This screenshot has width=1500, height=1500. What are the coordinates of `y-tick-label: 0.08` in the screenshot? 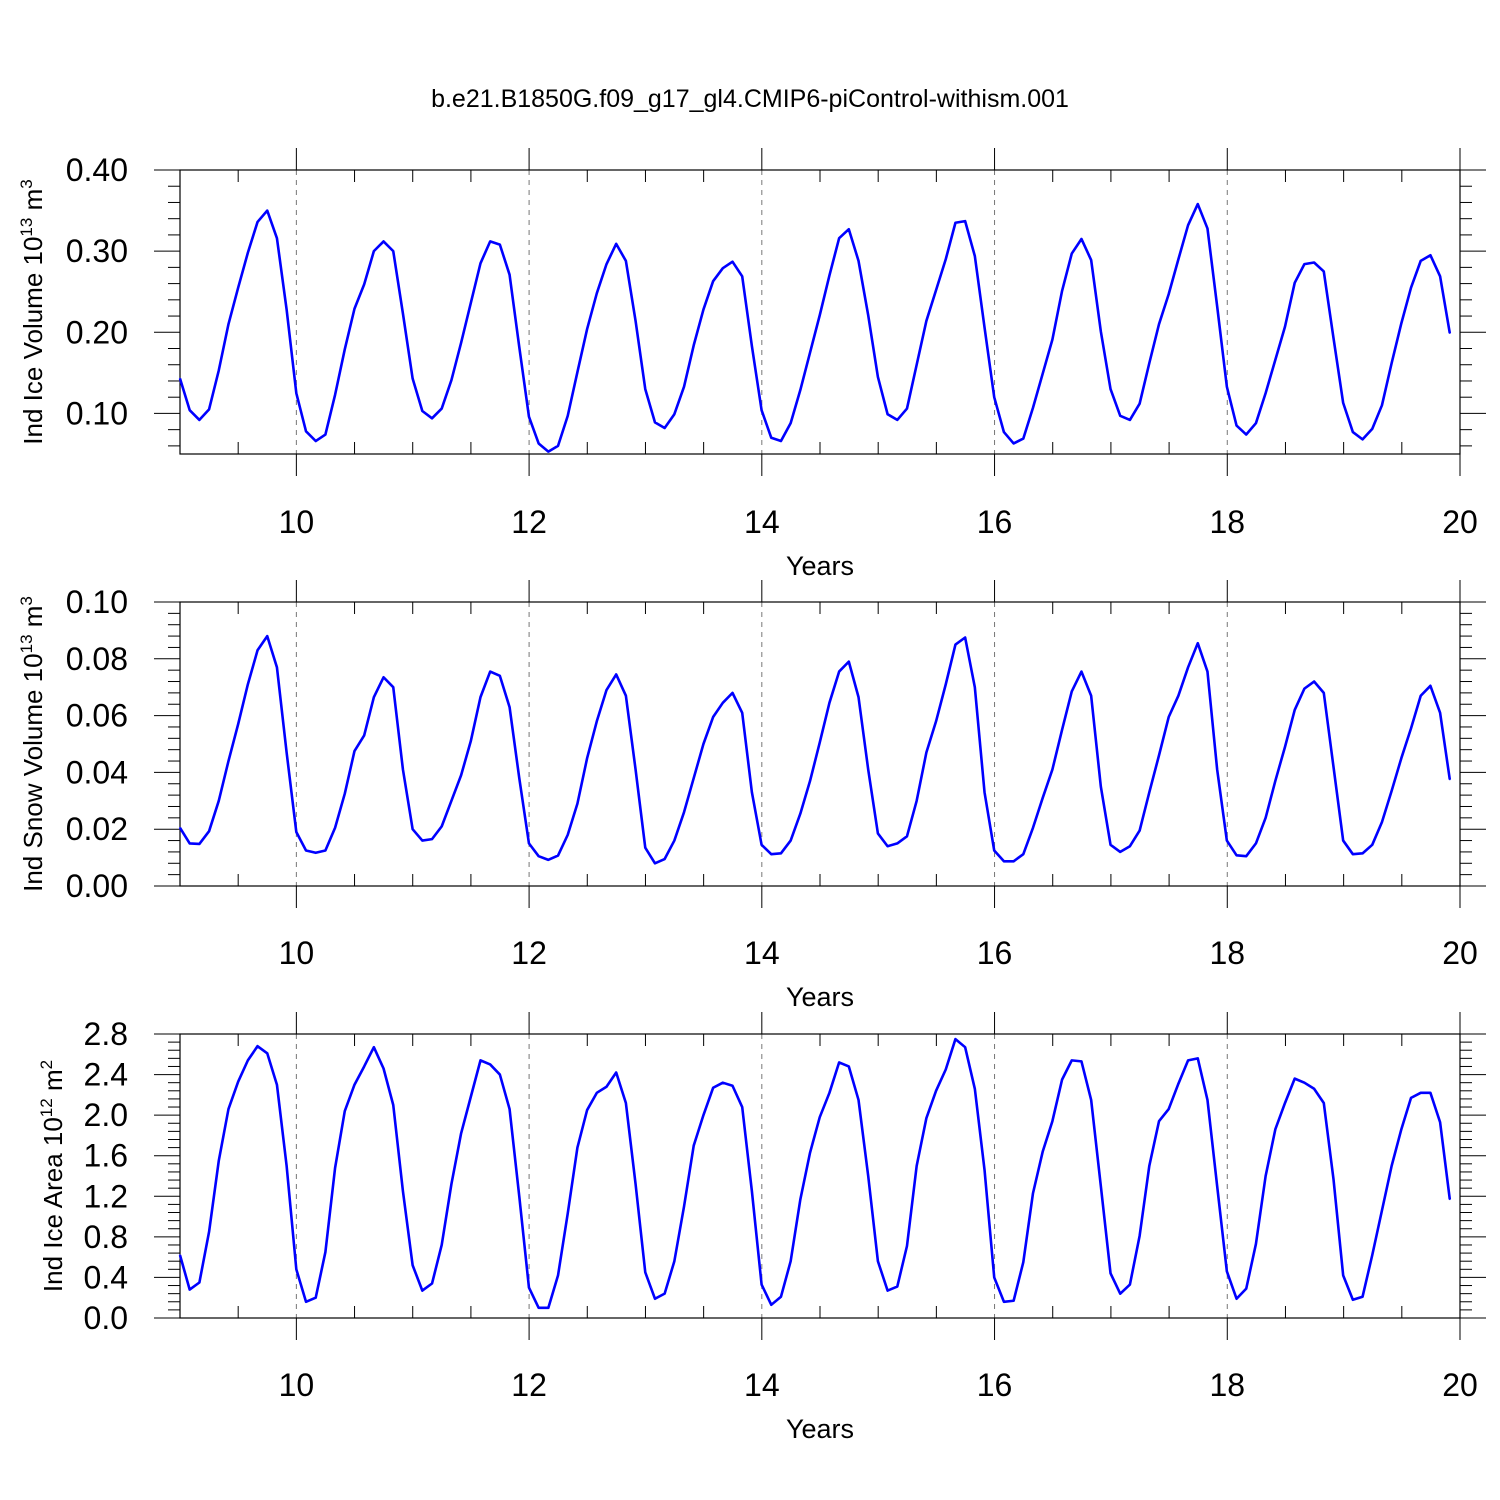 It's located at (97, 659).